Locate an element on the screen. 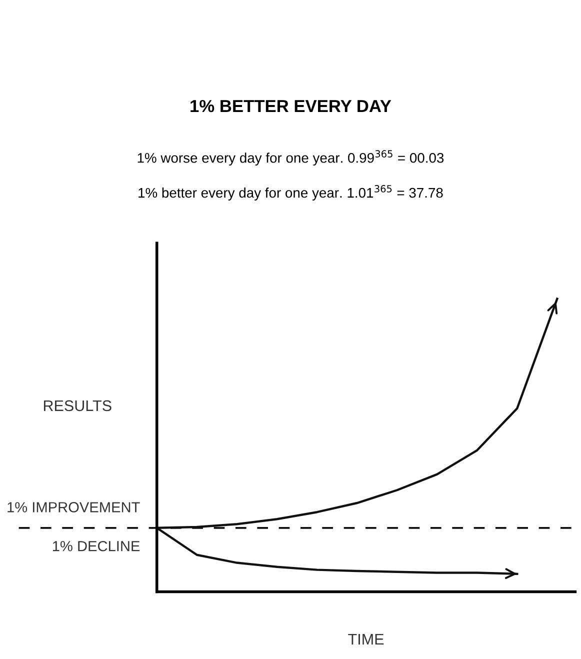 This screenshot has height=659, width=581. series-label: 1% DECLINE is located at coordinates (96, 546).